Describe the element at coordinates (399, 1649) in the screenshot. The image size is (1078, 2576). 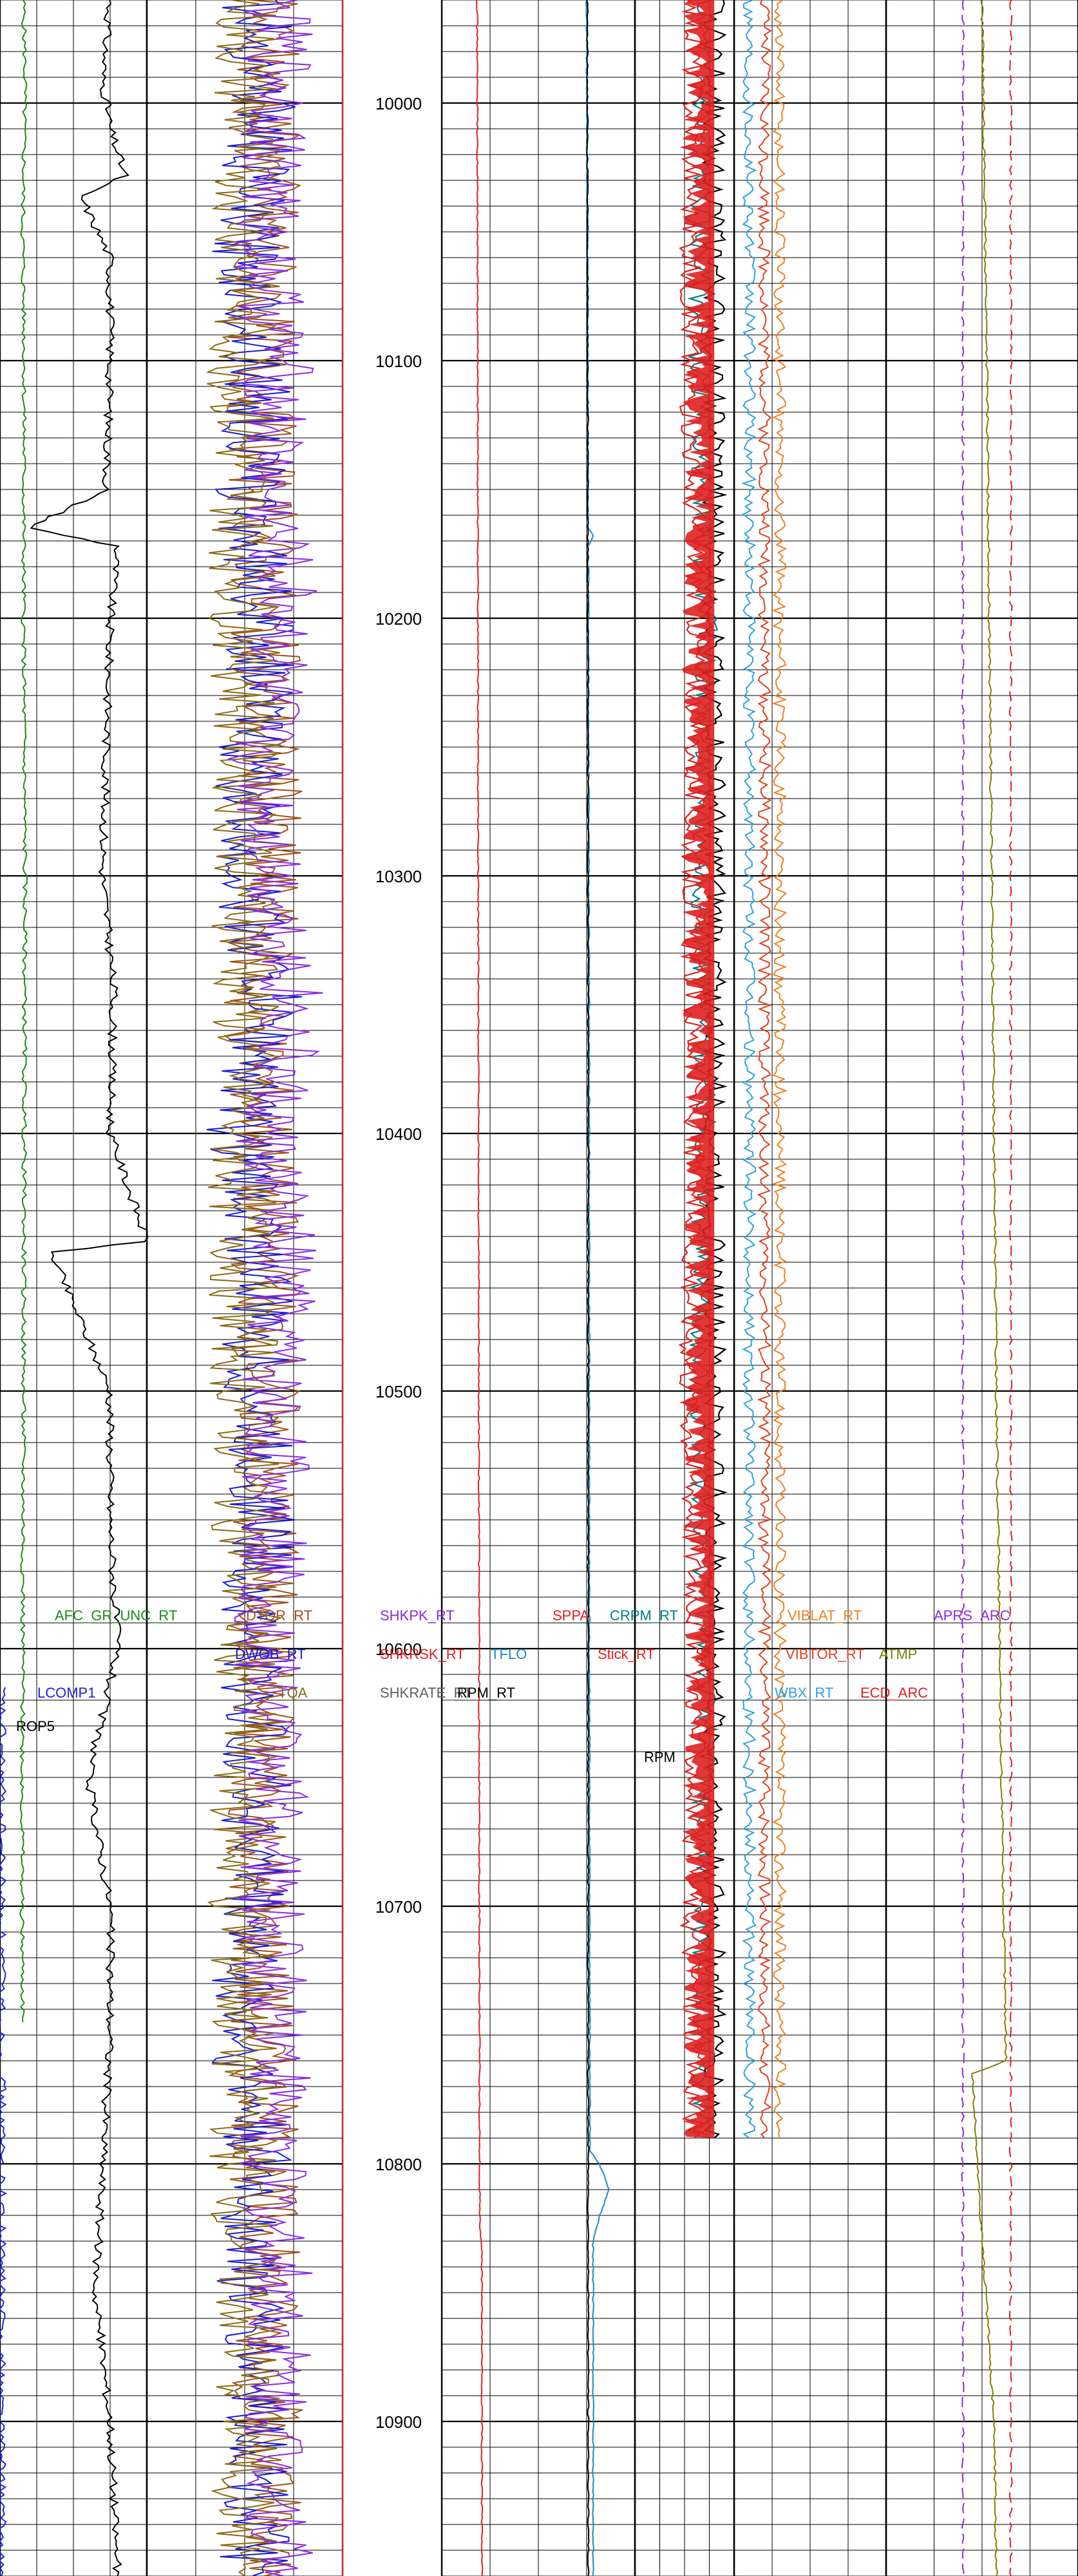
I see `depth-tick-label: 10600` at that location.